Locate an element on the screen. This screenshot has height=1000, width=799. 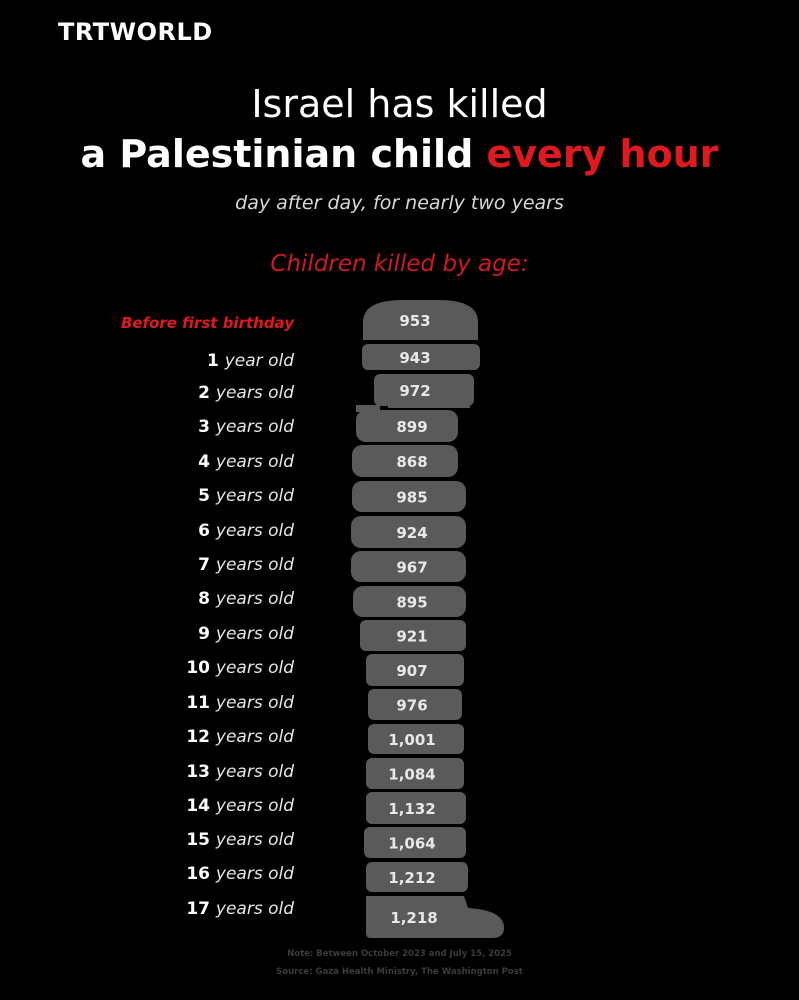
value-label-15: 1,064 is located at coordinates (411, 844).